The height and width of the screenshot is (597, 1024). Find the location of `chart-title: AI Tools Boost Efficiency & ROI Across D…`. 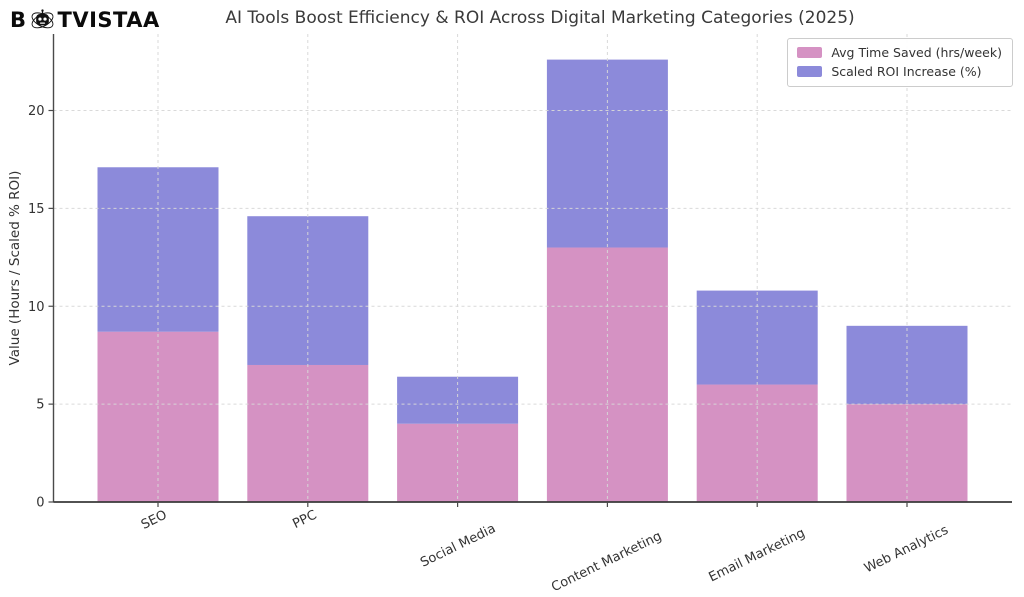

chart-title: AI Tools Boost Efficiency & ROI Across D… is located at coordinates (540, 18).